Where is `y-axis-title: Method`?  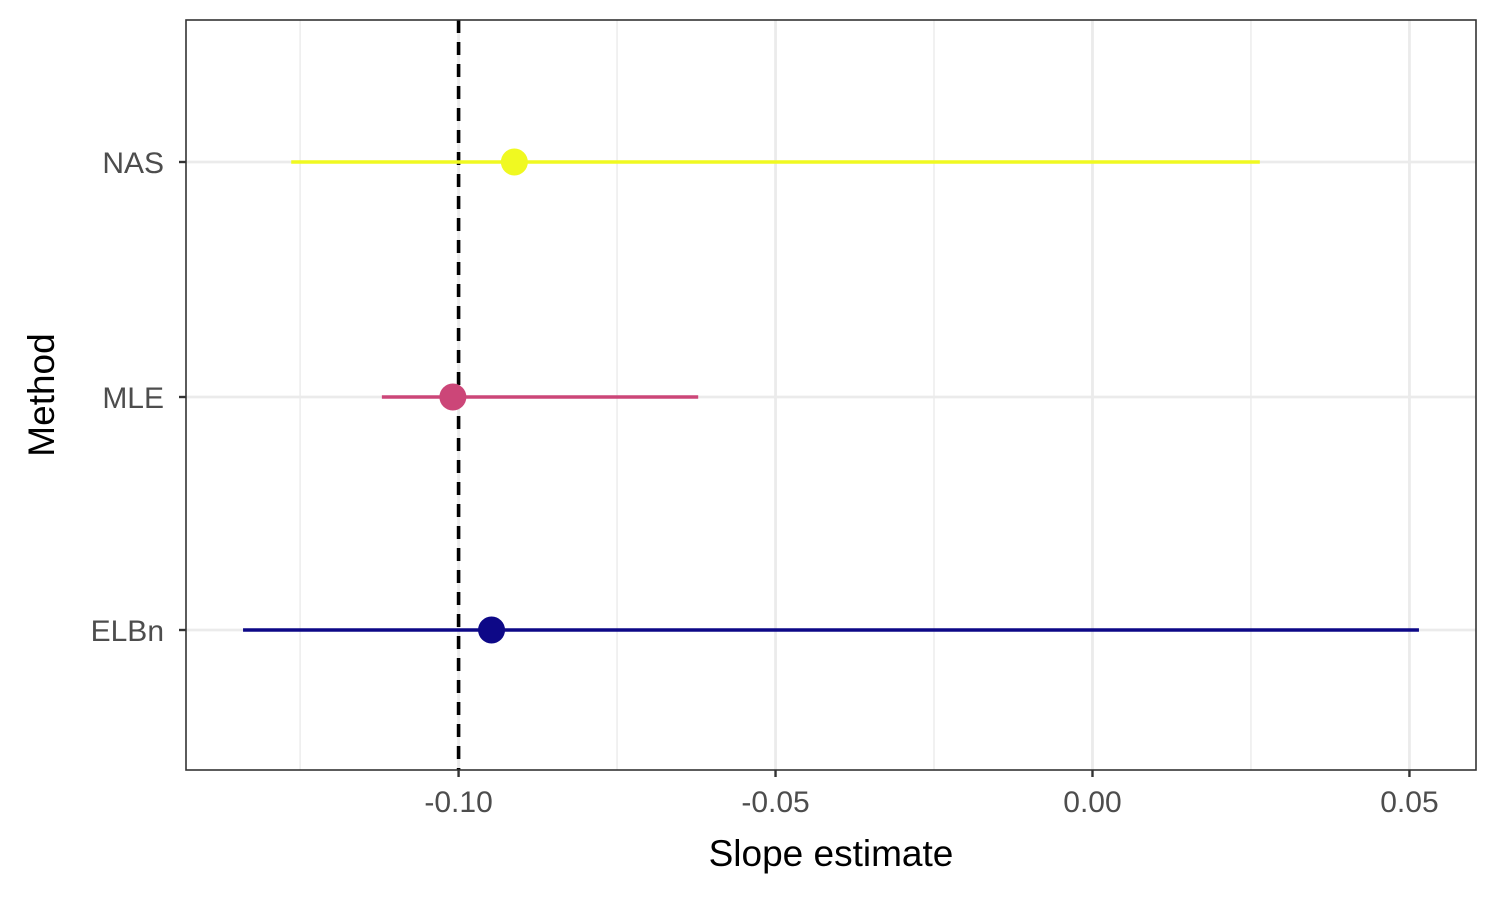 y-axis-title: Method is located at coordinates (41, 394).